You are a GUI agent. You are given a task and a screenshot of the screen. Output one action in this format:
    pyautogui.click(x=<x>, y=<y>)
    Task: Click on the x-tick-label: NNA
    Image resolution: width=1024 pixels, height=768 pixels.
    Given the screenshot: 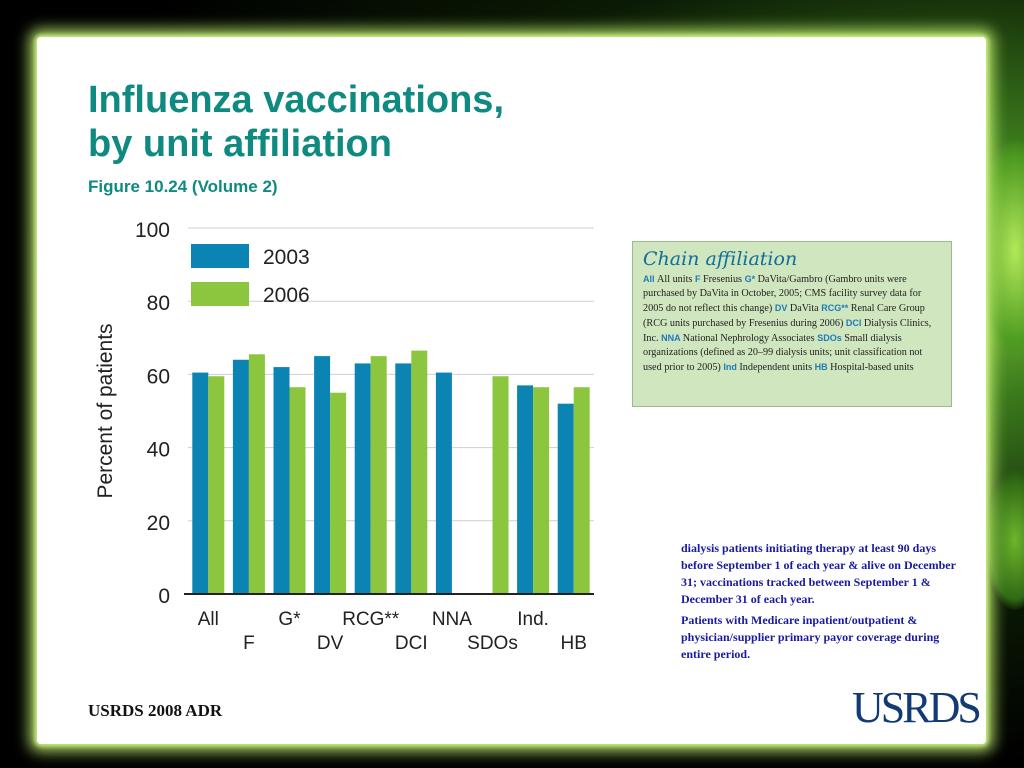 What is the action you would take?
    pyautogui.click(x=452, y=619)
    